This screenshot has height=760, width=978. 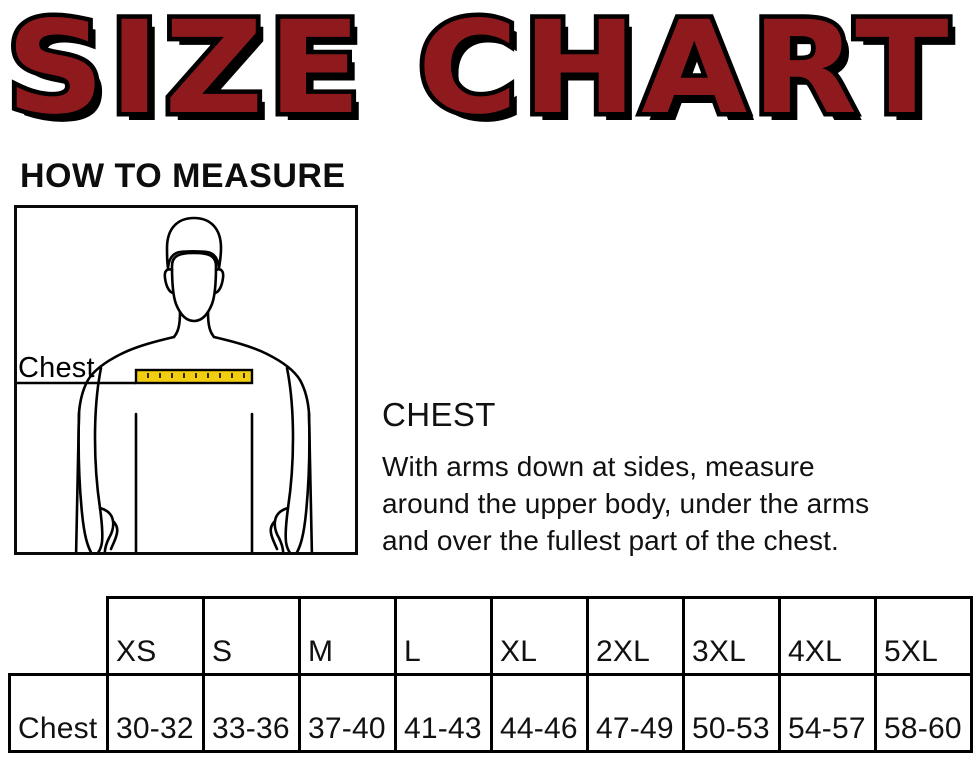 I want to click on table-header-row: XS S M L XL 2XL 3XL 4XL 5XL, so click(x=491, y=636).